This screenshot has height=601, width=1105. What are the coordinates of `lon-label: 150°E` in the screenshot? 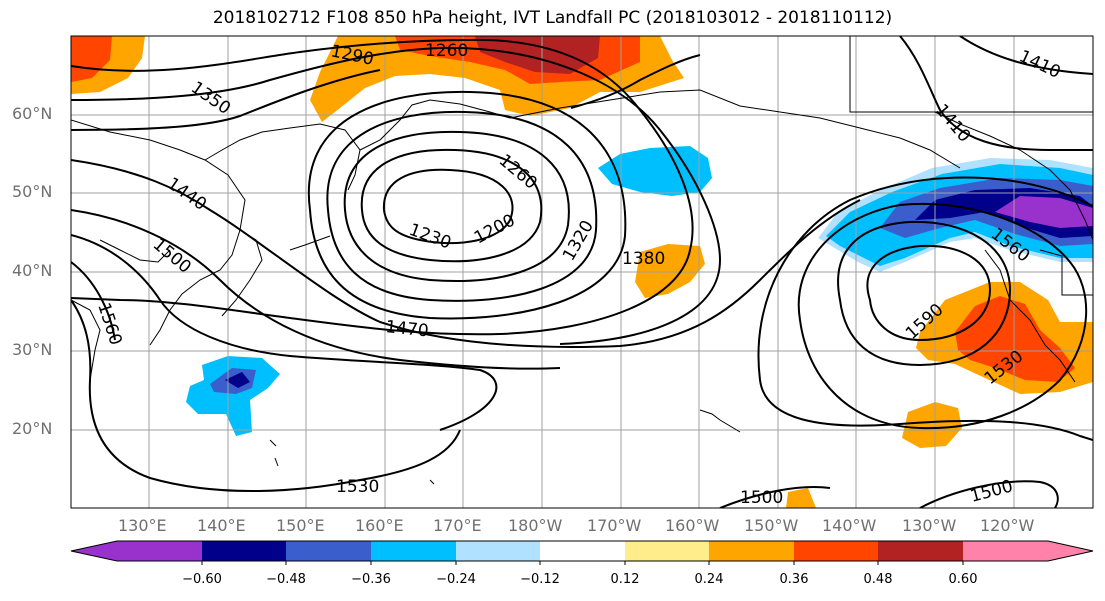 It's located at (300, 525).